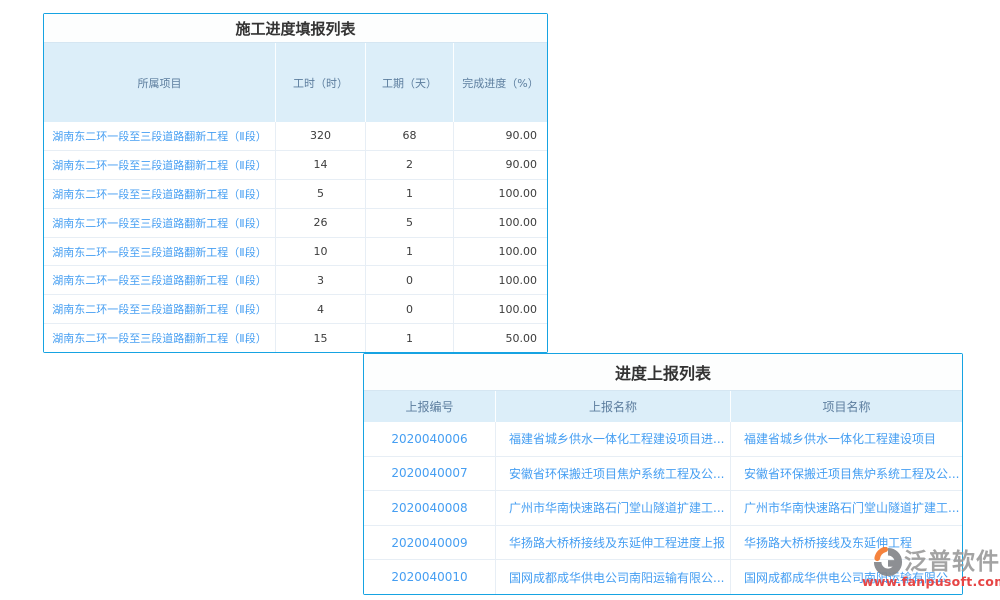 Image resolution: width=1000 pixels, height=600 pixels. What do you see at coordinates (663, 372) in the screenshot?
I see `report-table-title: 进度上报列表` at bounding box center [663, 372].